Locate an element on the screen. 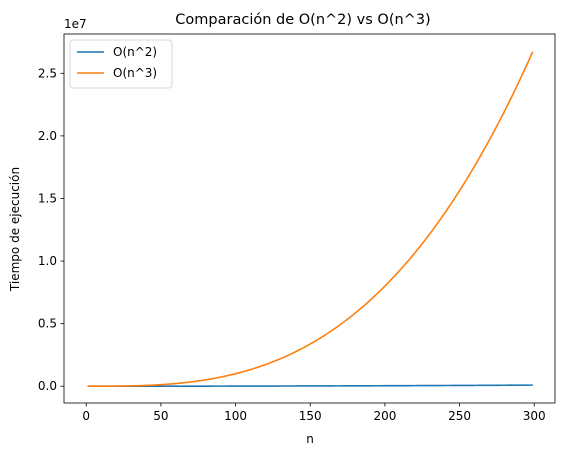  y-axis-ticks: 0.0 0.5 1.0 1.5 2.0 2.5 is located at coordinates (51, 229).